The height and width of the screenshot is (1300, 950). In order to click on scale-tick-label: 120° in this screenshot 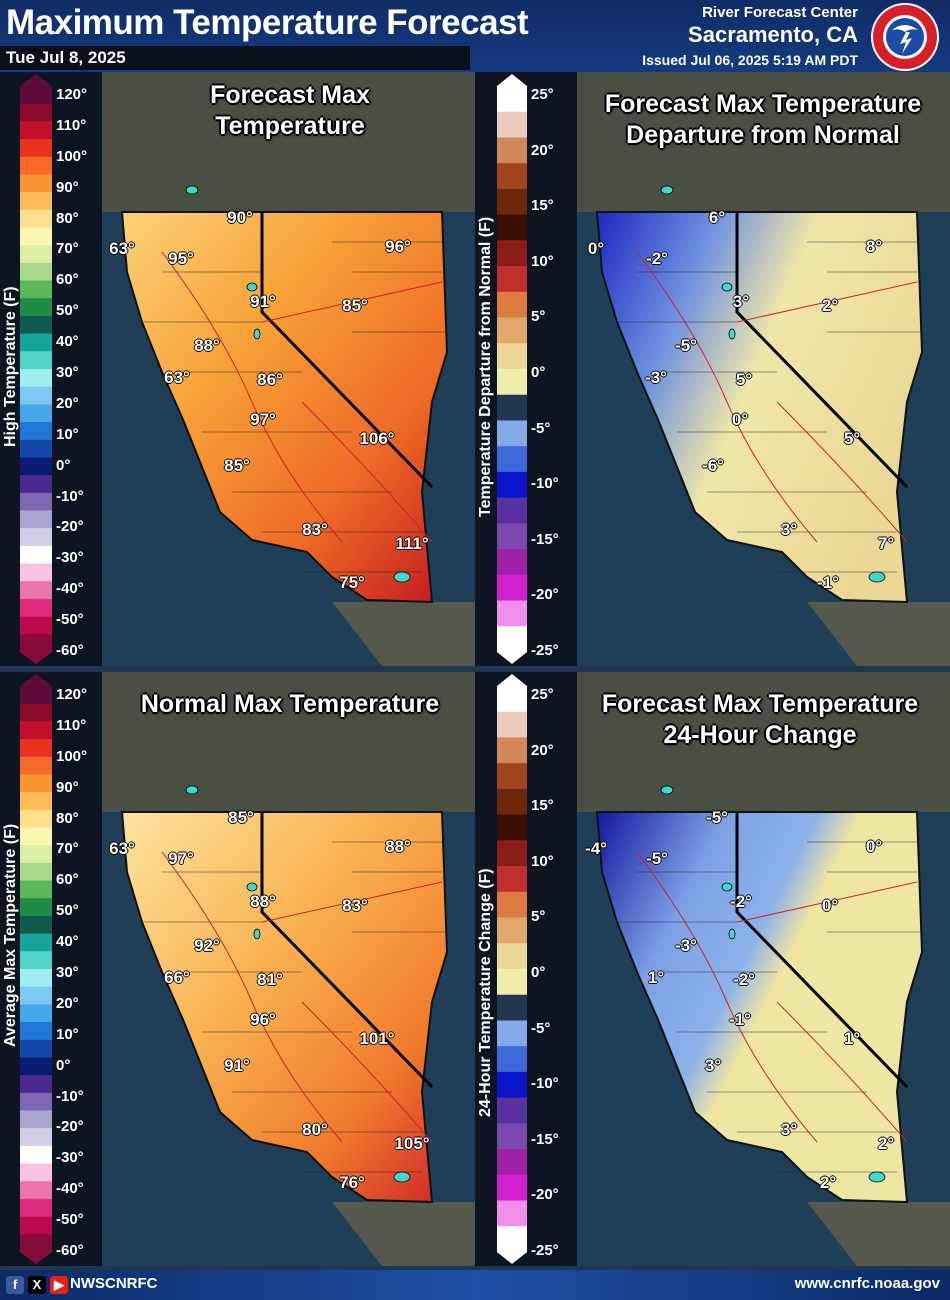, I will do `click(72, 694)`.